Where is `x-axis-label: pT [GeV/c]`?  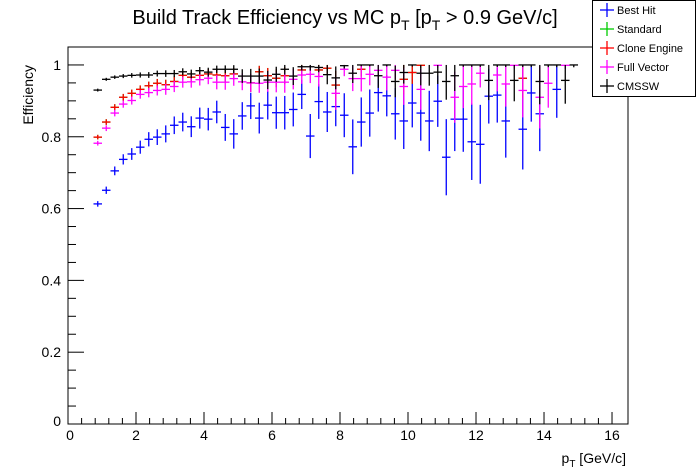
x-axis-label: pT [GeV/c] is located at coordinates (594, 460).